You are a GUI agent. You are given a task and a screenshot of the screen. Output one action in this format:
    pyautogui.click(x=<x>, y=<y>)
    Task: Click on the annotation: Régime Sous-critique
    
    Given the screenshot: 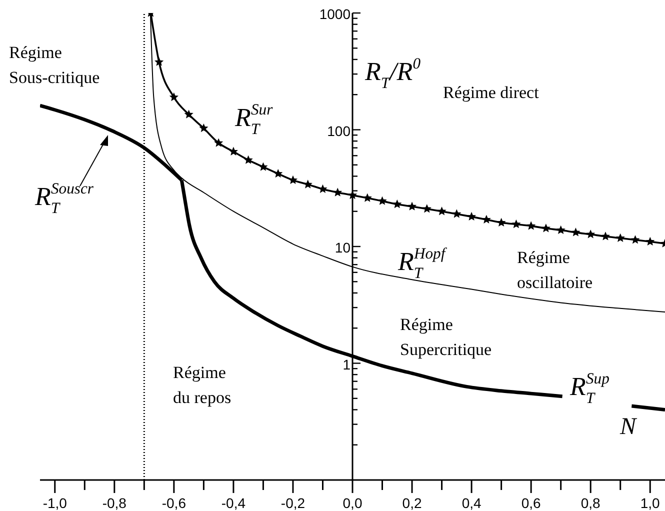 What is the action you would take?
    pyautogui.click(x=54, y=65)
    